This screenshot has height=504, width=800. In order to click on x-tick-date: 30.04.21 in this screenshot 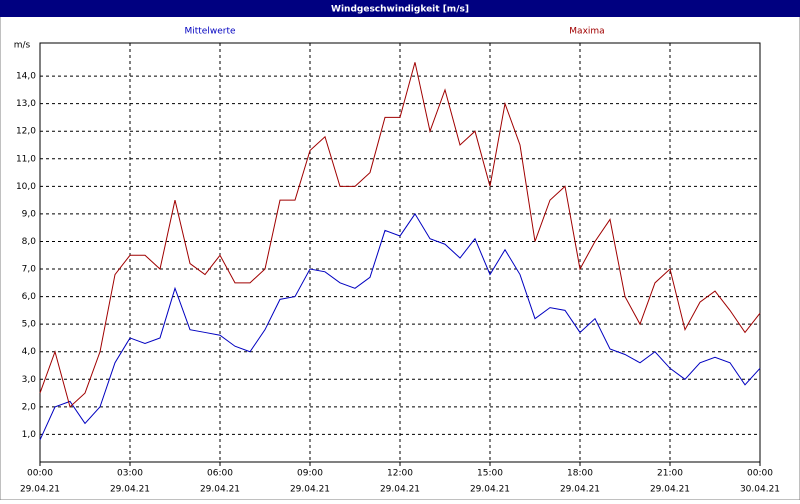, I will do `click(760, 490)`.